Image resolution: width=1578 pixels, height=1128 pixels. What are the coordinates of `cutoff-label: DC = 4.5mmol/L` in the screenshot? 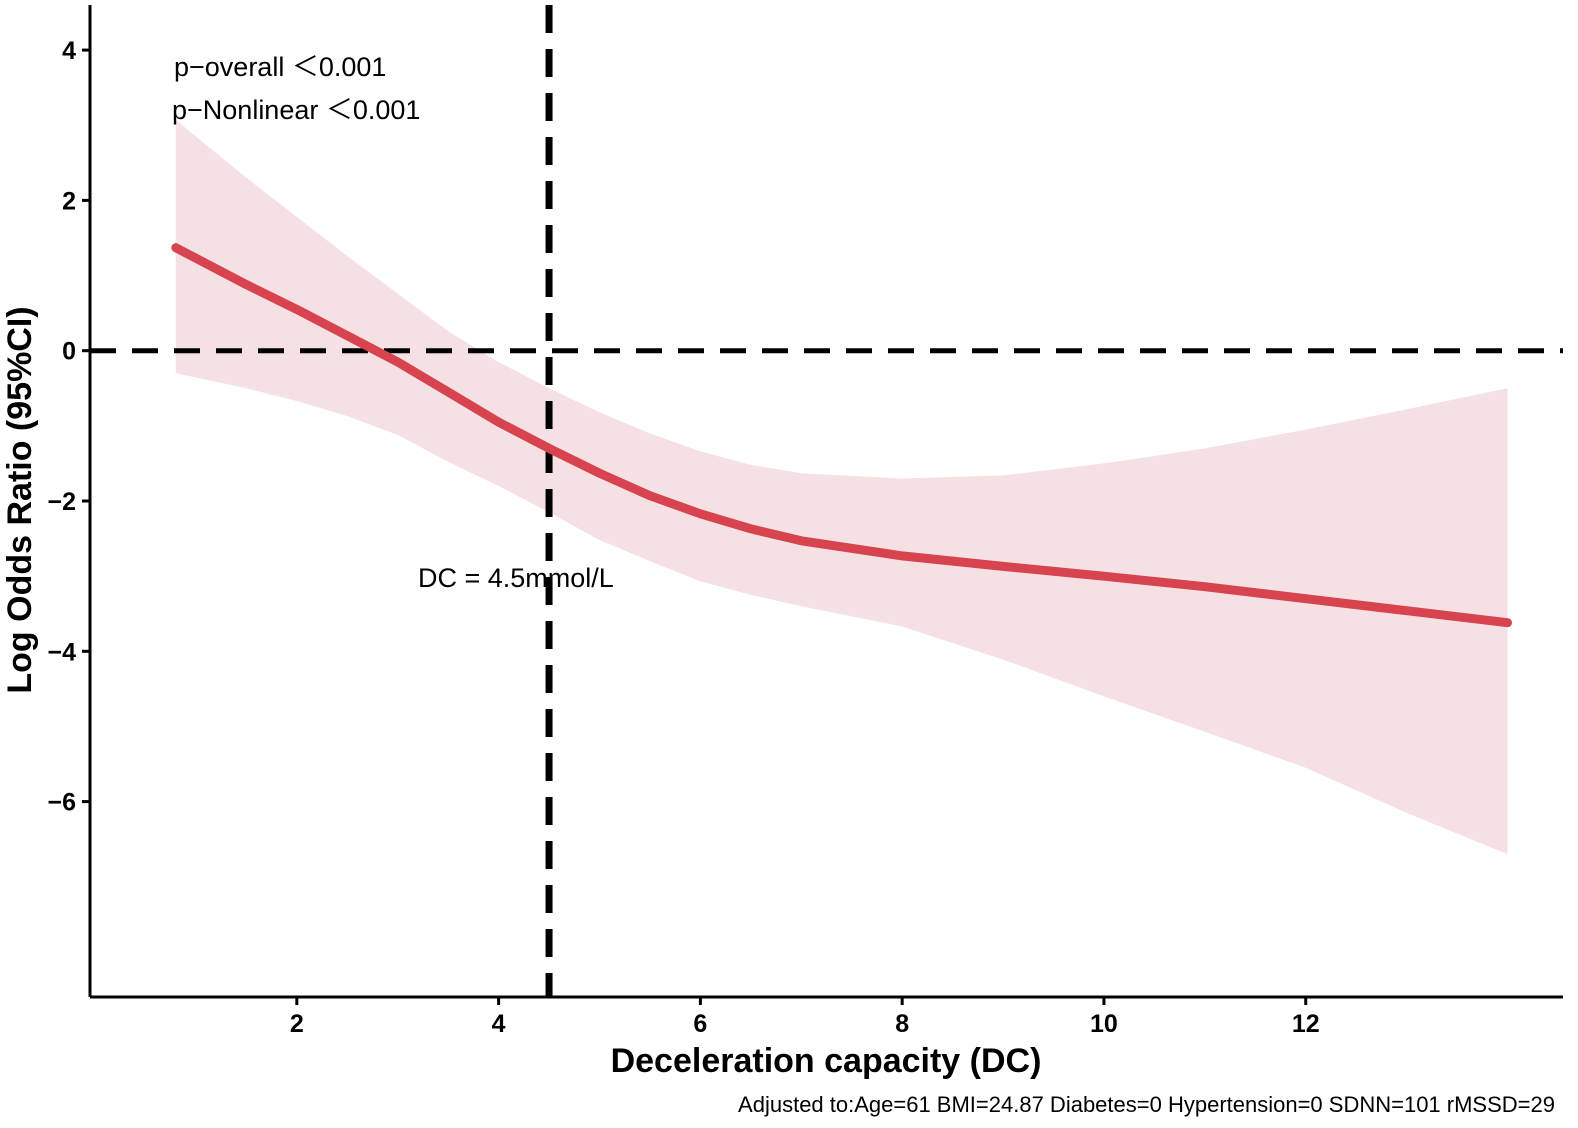 It's located at (516, 578).